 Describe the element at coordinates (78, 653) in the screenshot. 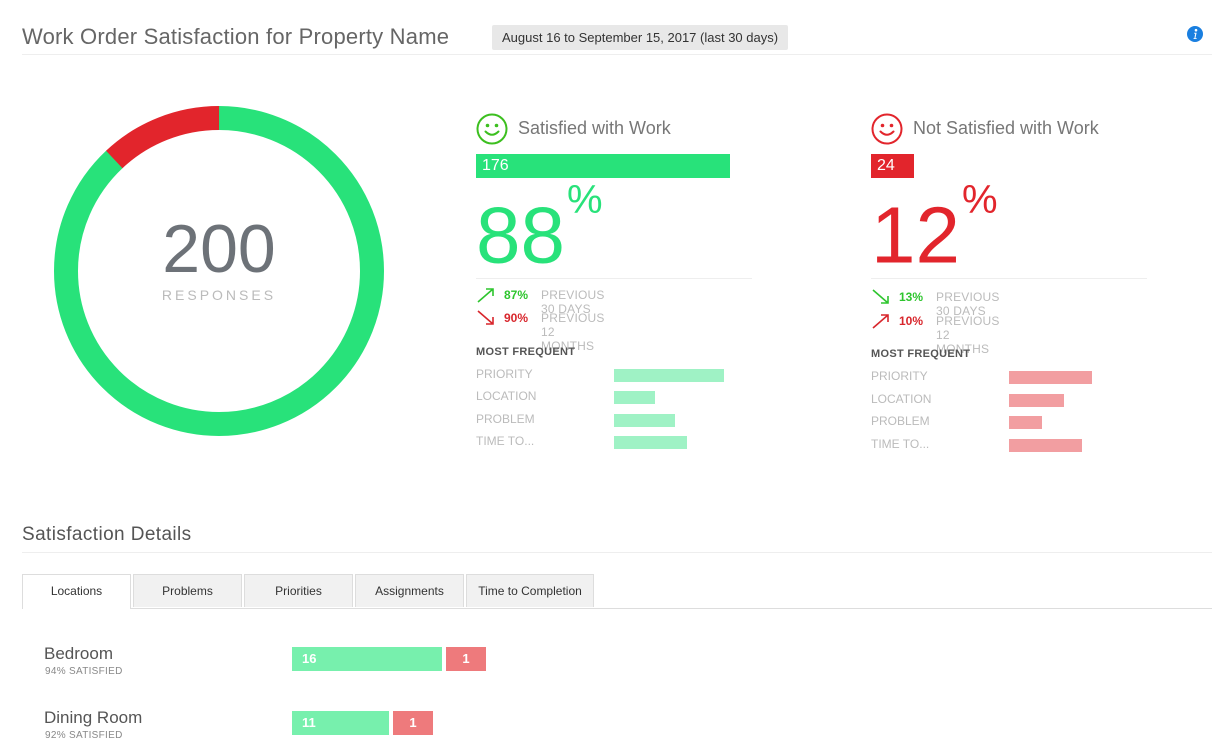

I see `location-name: Bedroom` at that location.